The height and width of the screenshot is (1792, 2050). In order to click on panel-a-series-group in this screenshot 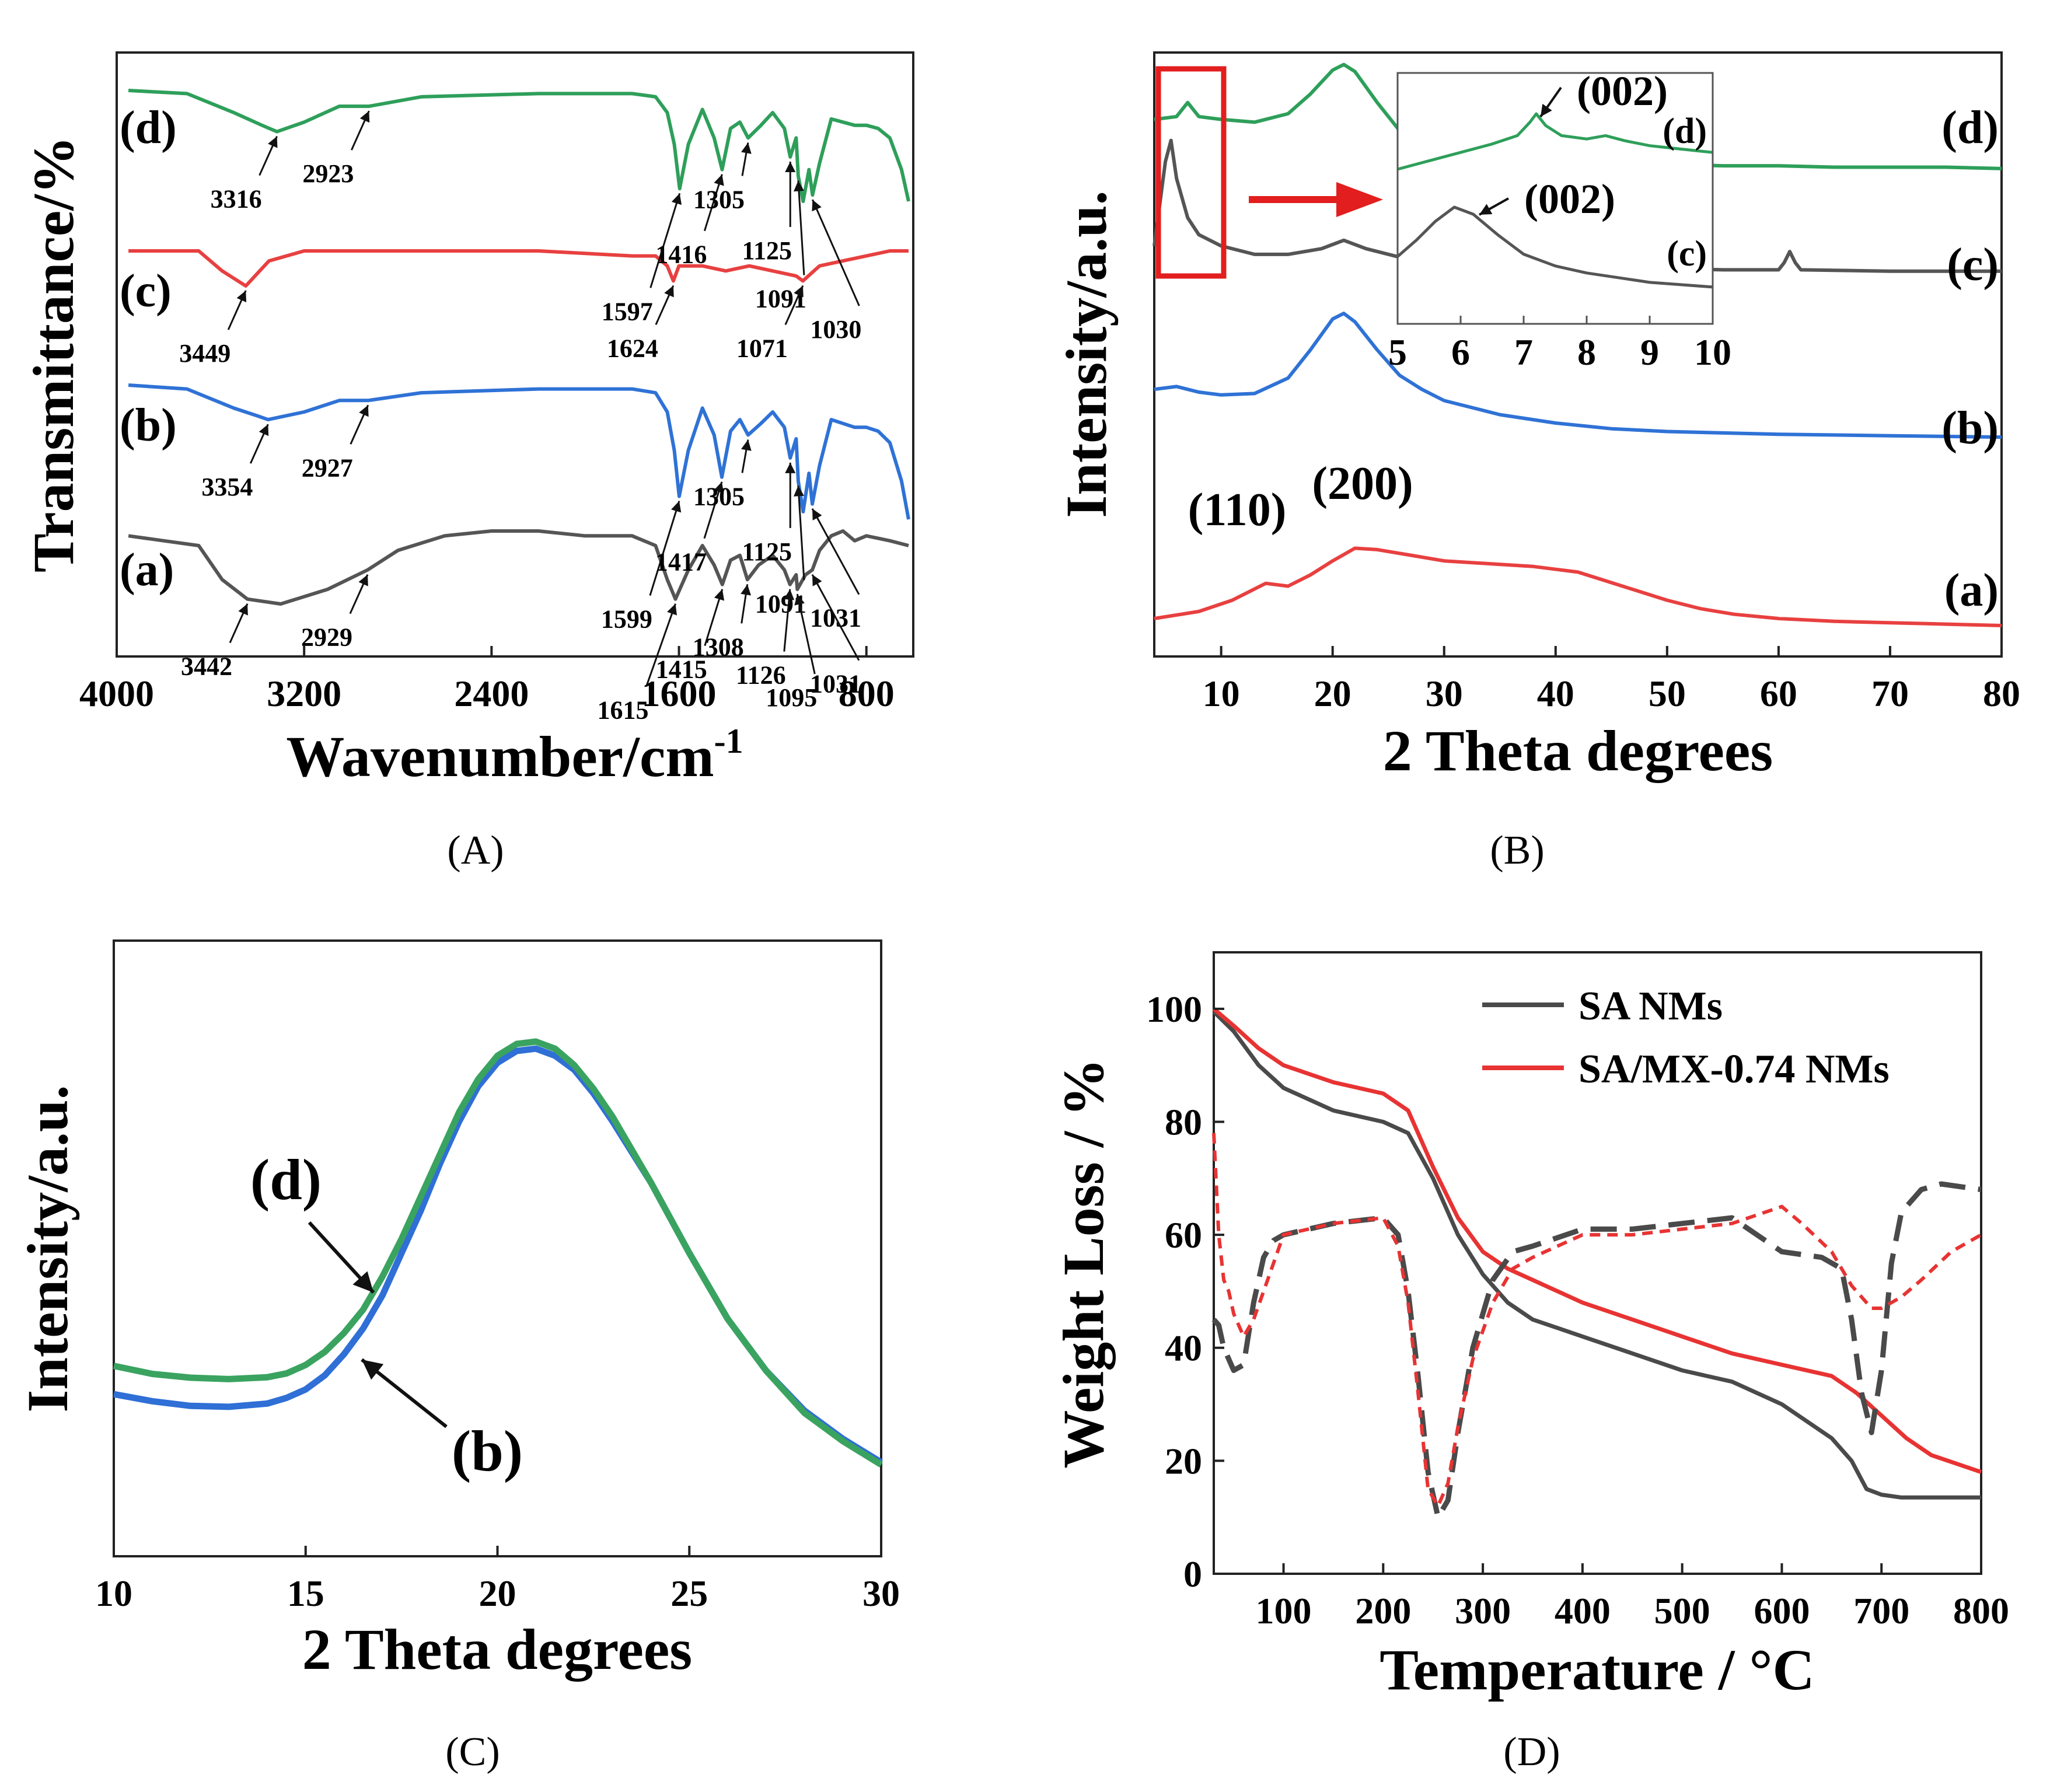, I will do `click(519, 347)`.